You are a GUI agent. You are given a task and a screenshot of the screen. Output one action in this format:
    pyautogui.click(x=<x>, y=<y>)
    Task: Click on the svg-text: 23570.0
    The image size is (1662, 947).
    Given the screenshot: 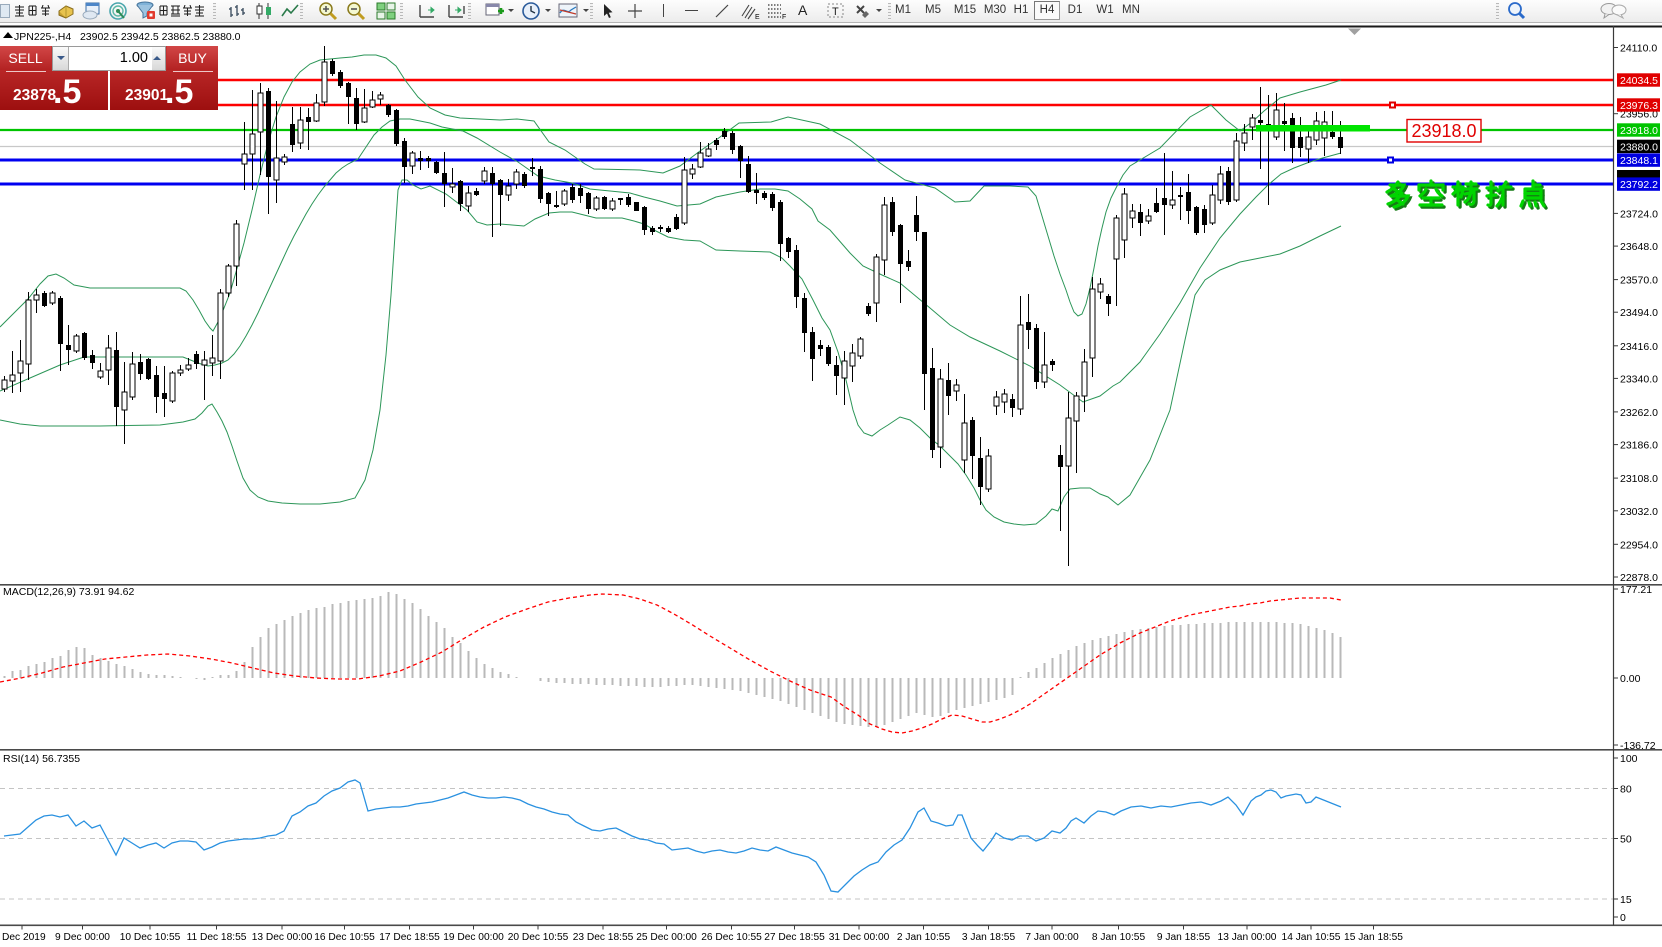 What is the action you would take?
    pyautogui.click(x=1639, y=281)
    